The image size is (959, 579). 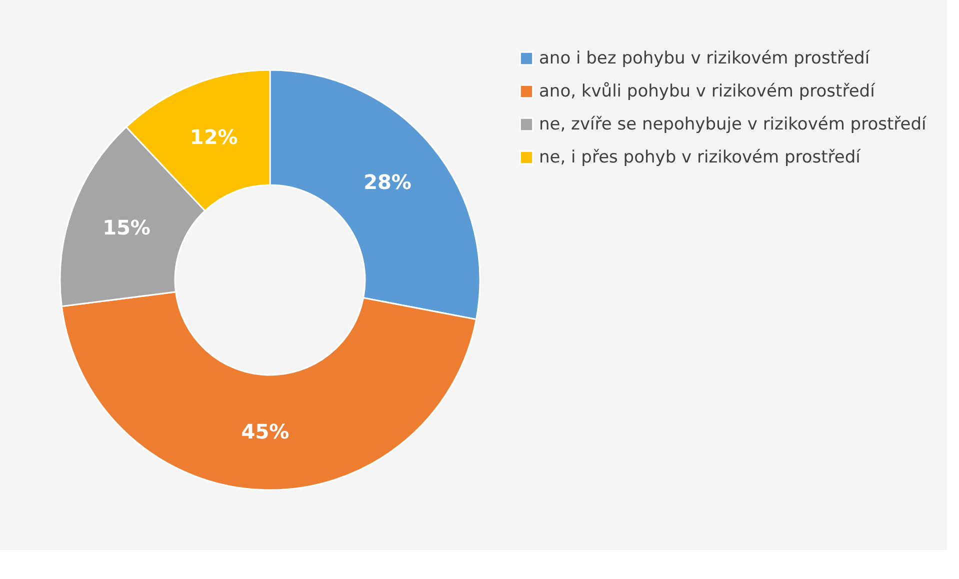 What do you see at coordinates (705, 58) in the screenshot?
I see `legend-label: ano i bez pohybu v rizikovém prostředí` at bounding box center [705, 58].